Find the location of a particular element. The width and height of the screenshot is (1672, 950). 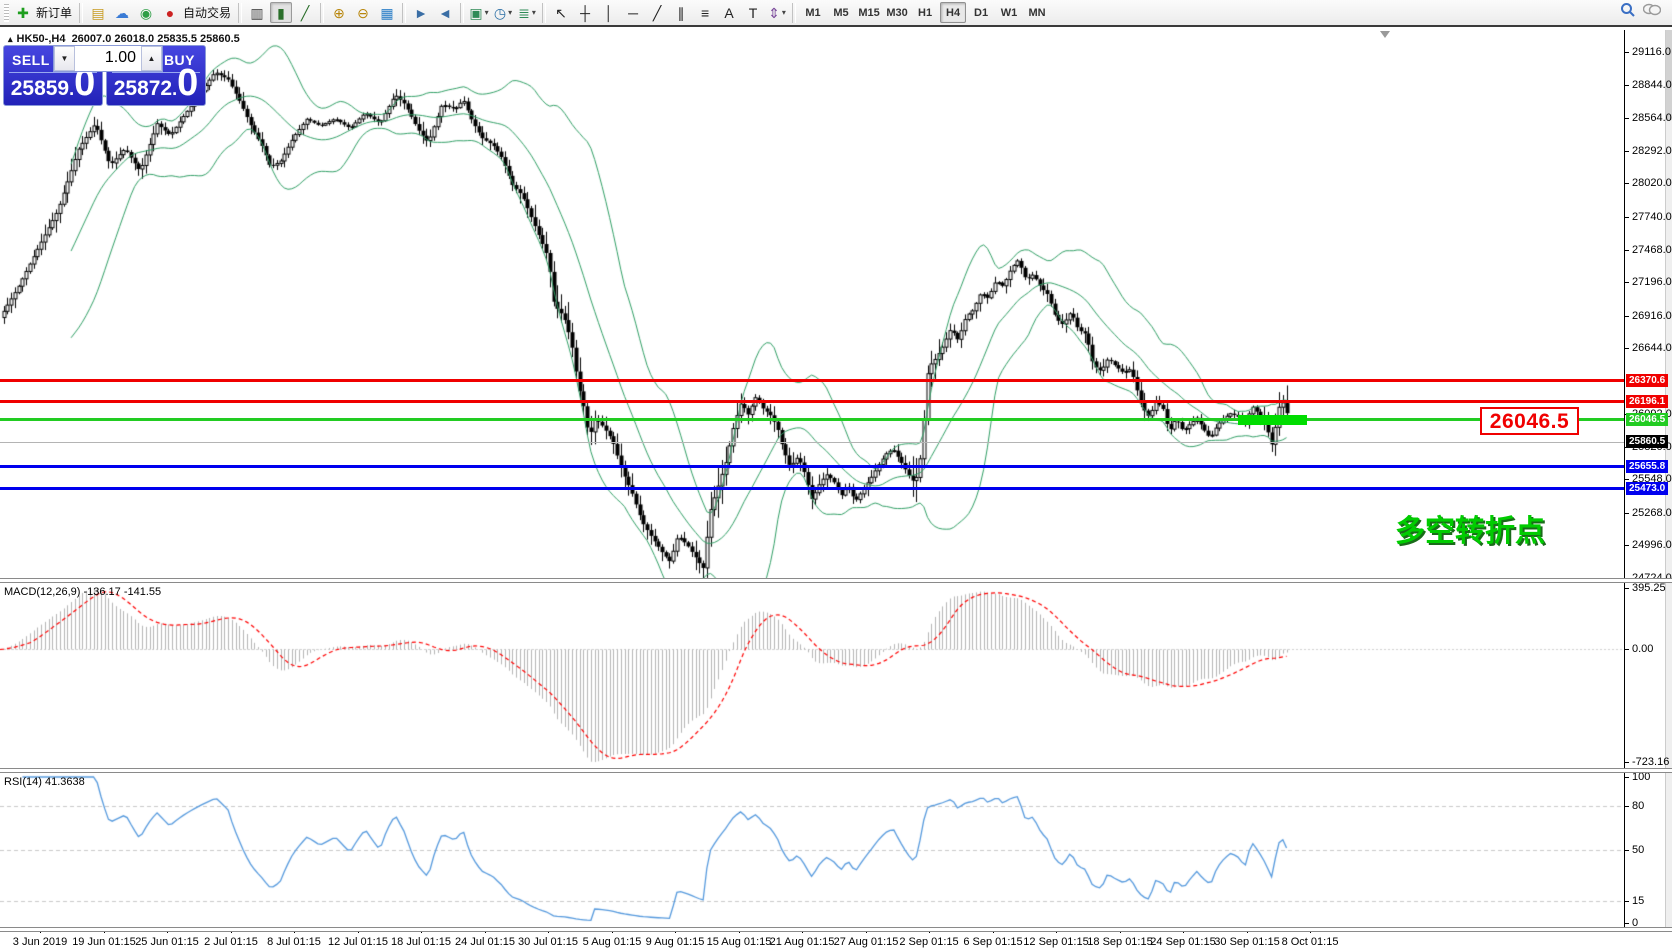

buy-price-big-digit: 0 is located at coordinates (188, 83).